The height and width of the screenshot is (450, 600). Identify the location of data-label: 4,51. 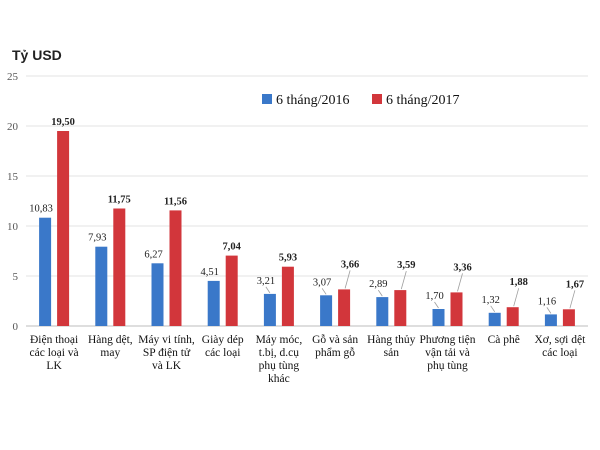
(210, 272).